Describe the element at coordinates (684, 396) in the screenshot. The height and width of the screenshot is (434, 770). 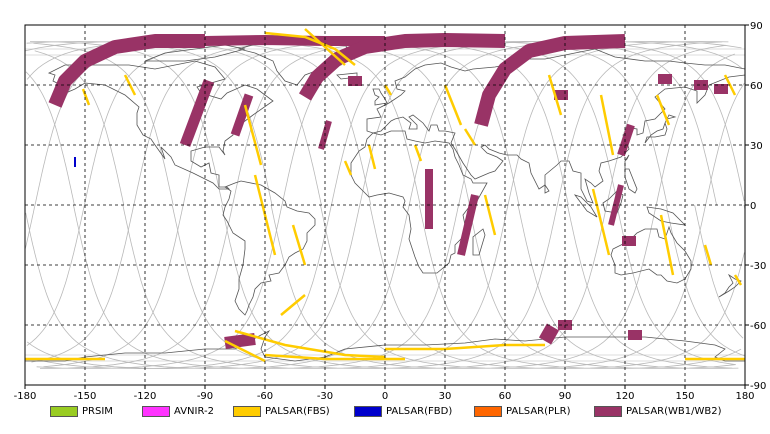
I see `x-tick-label: 150` at that location.